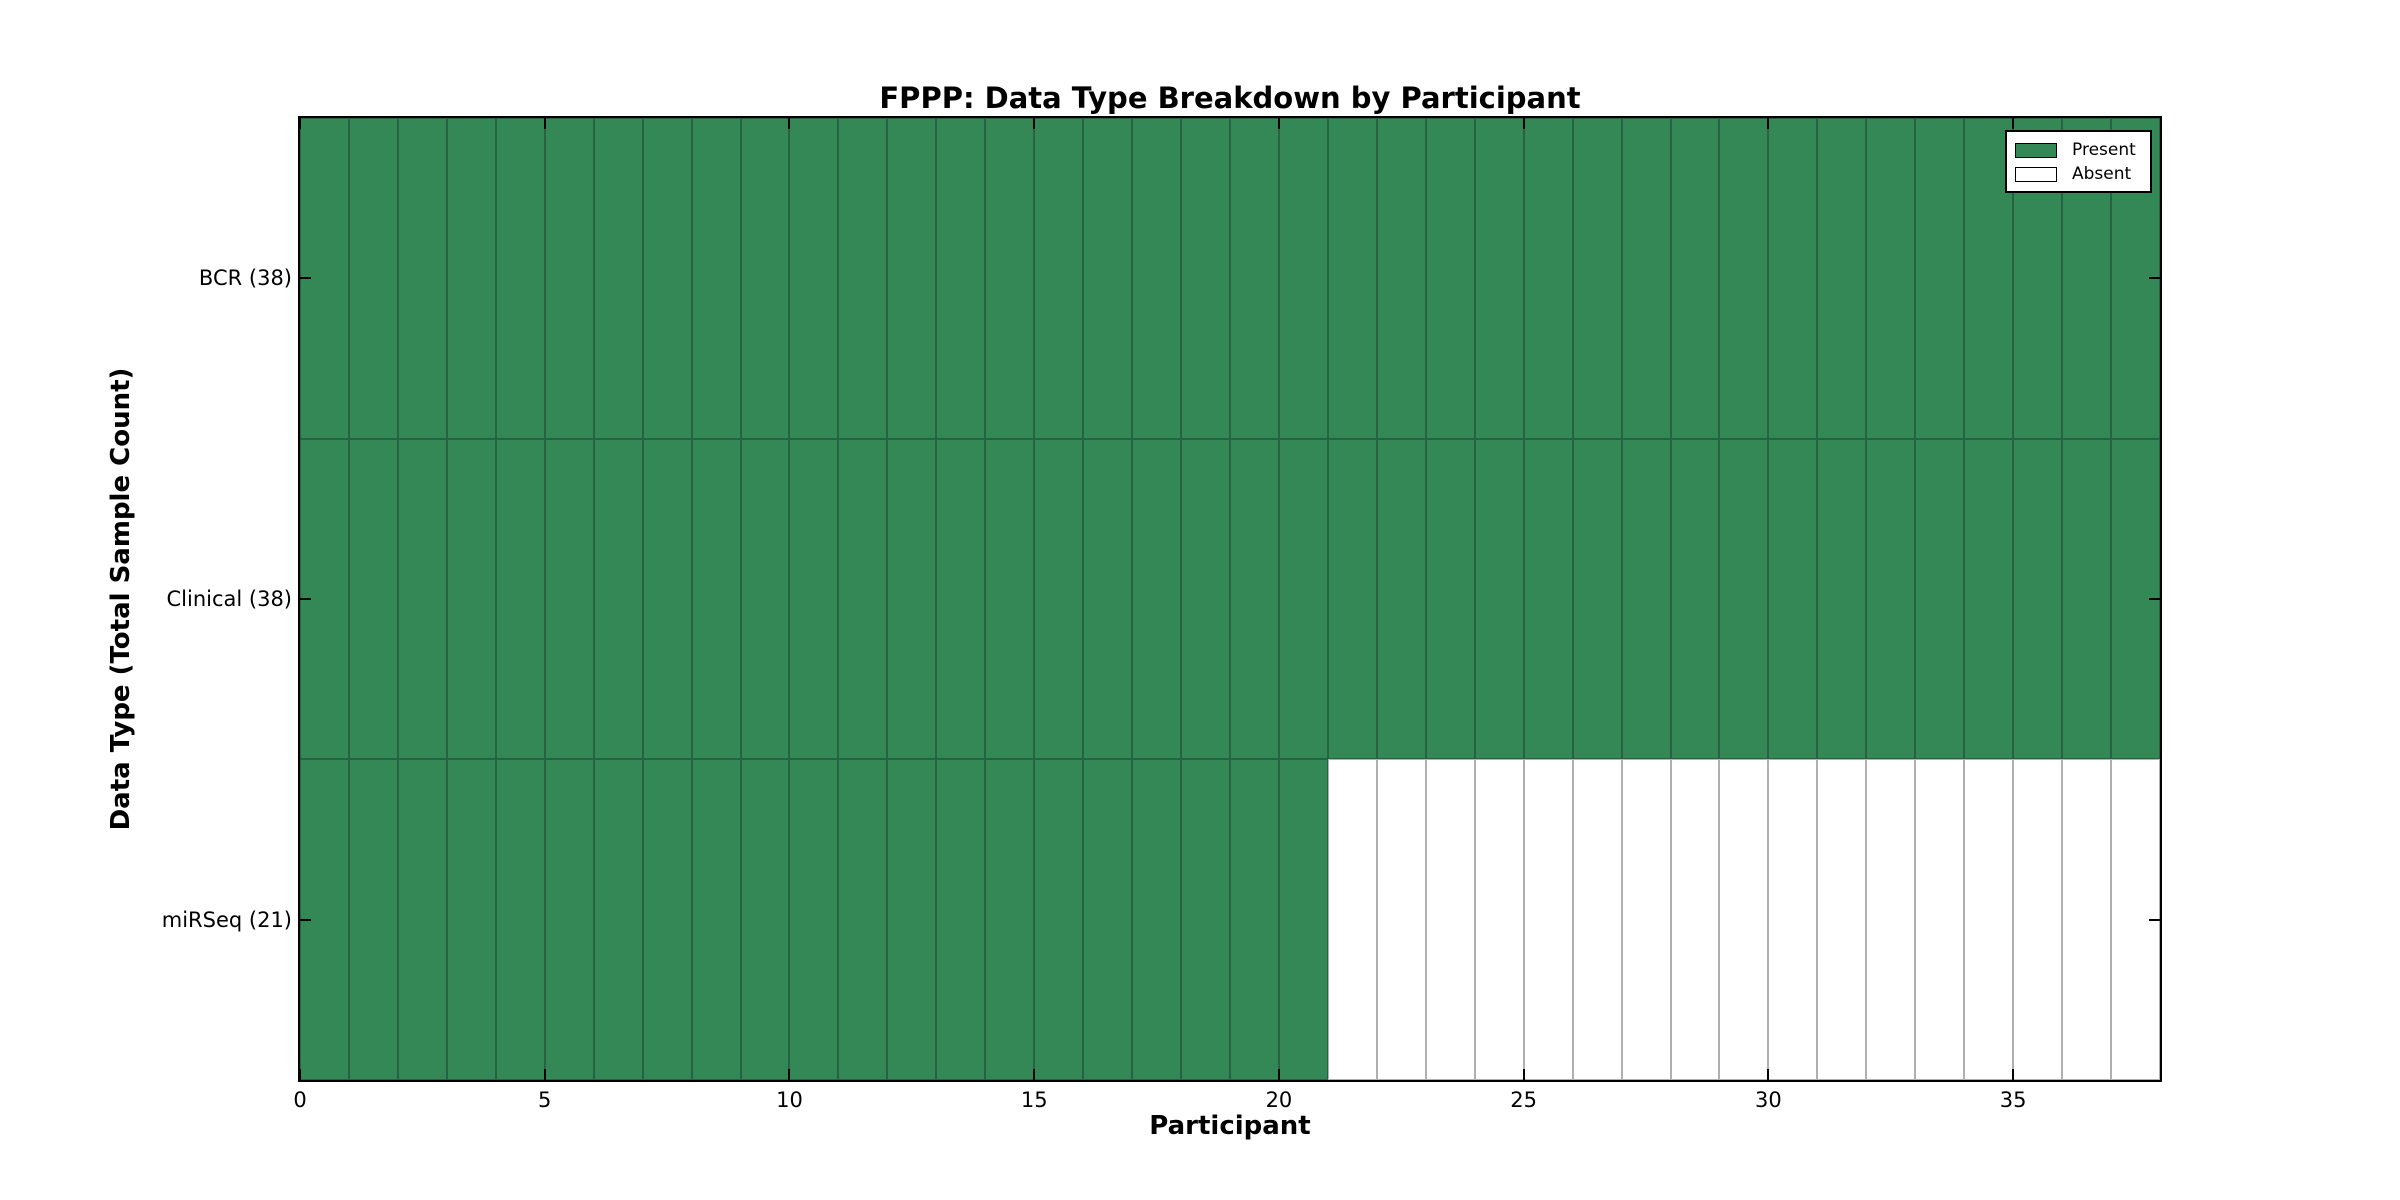  What do you see at coordinates (300, 1100) in the screenshot?
I see `x-tick-label: 0` at bounding box center [300, 1100].